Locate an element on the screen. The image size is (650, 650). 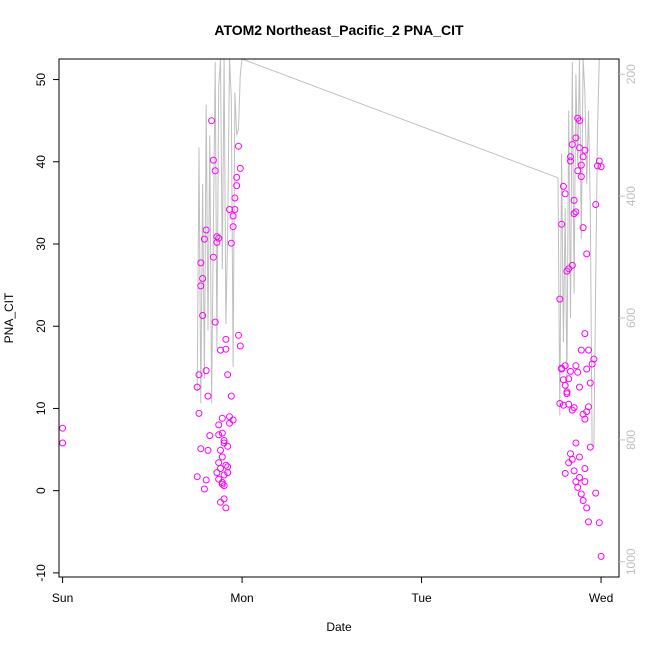
x-tick-label: Mon is located at coordinates (241, 598).